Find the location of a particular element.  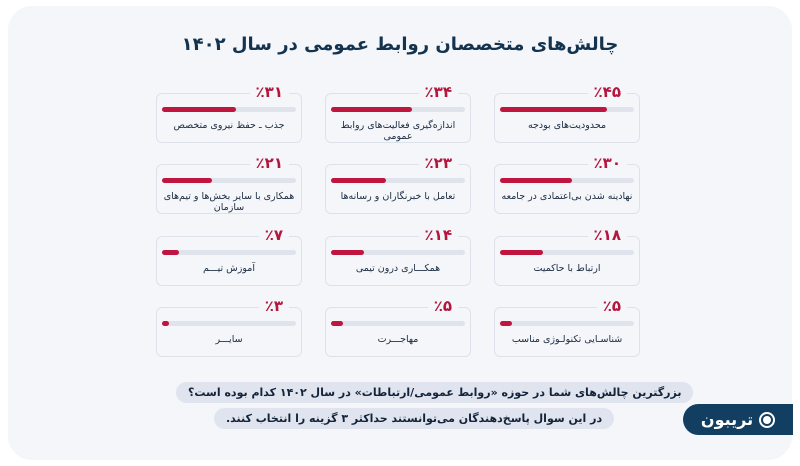

challenge-card: ٪۳۰ نهادینه شدن بی‌اعتمادی در جامعه is located at coordinates (567, 184).